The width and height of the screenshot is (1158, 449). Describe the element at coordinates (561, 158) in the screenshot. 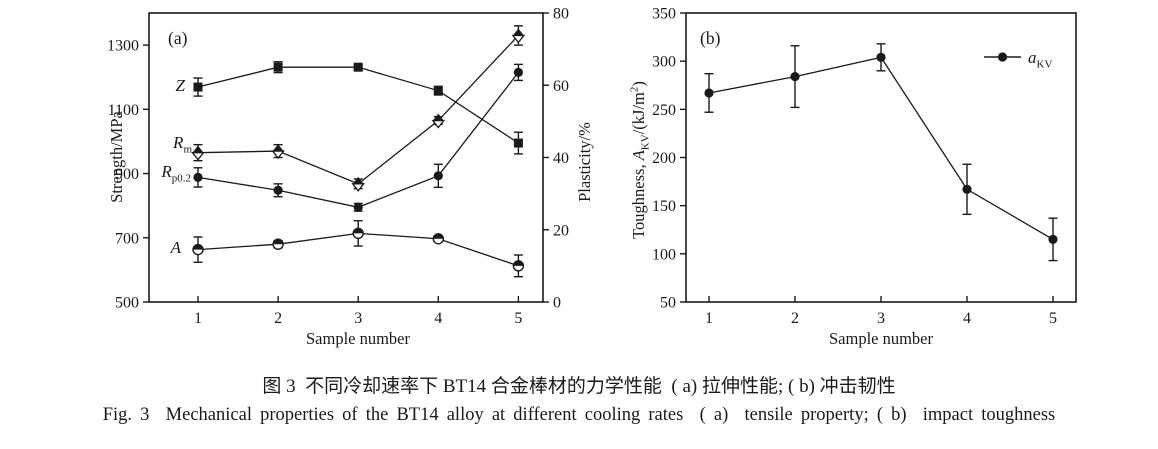

I see `svg-text: 40` at that location.